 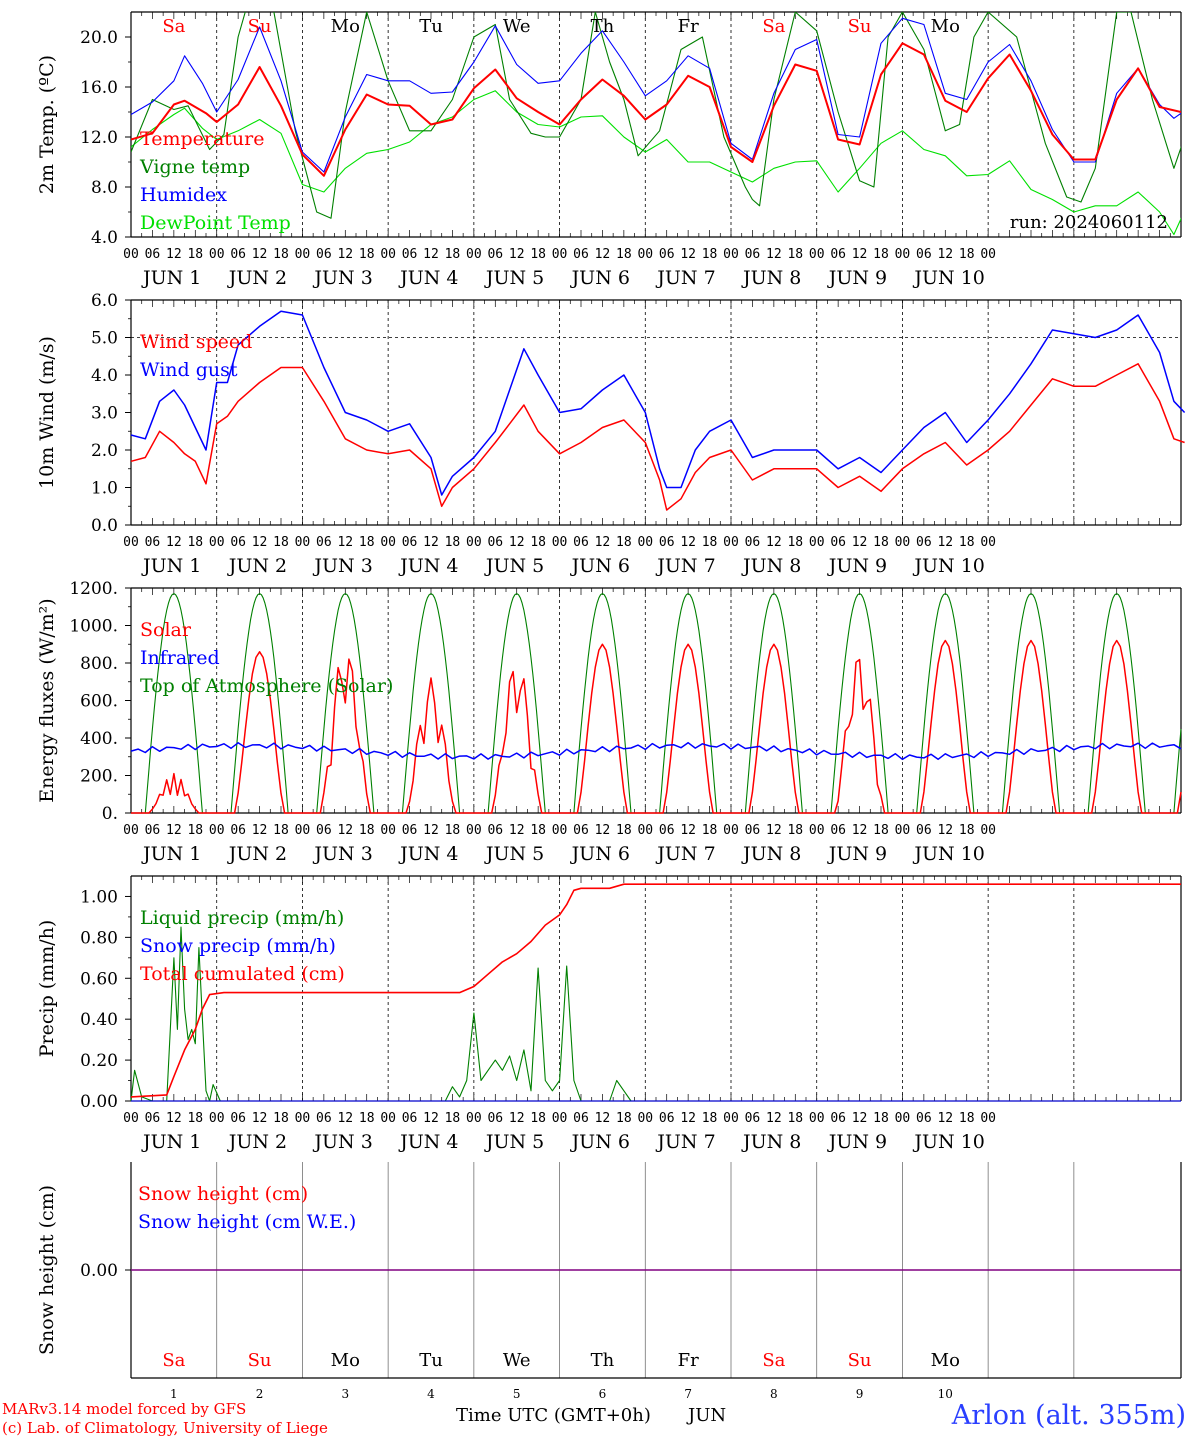 What do you see at coordinates (945, 26) in the screenshot?
I see `day-name: Mo` at bounding box center [945, 26].